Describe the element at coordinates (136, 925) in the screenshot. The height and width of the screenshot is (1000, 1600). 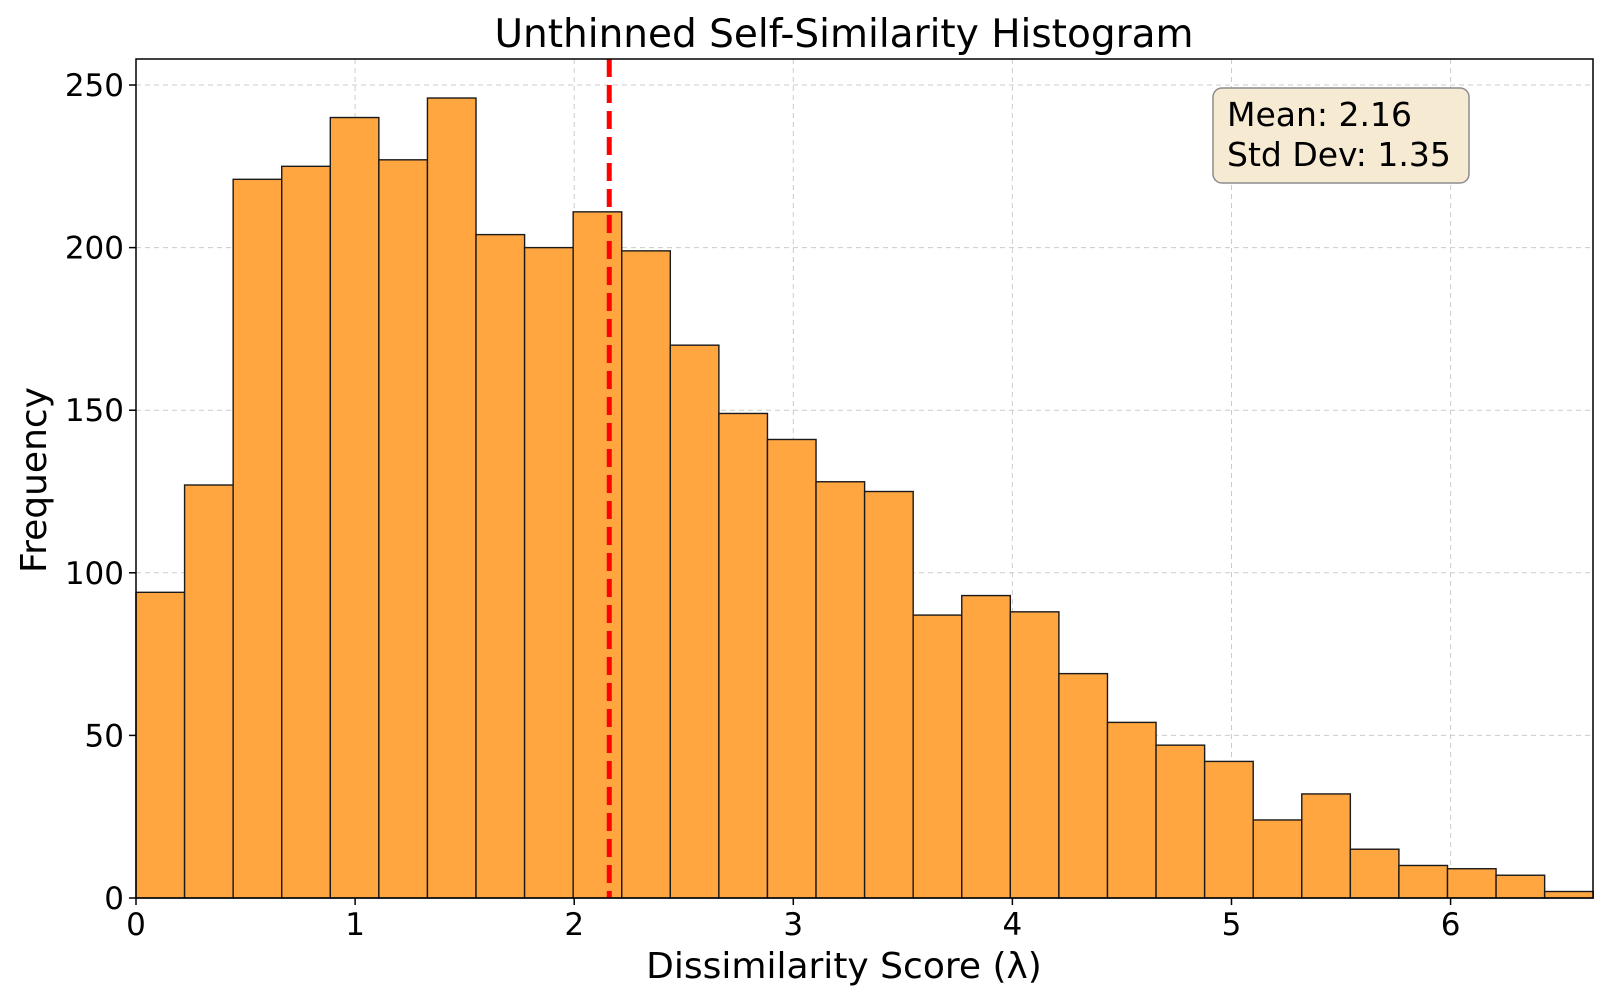
I see `x-tick-label: 0` at that location.